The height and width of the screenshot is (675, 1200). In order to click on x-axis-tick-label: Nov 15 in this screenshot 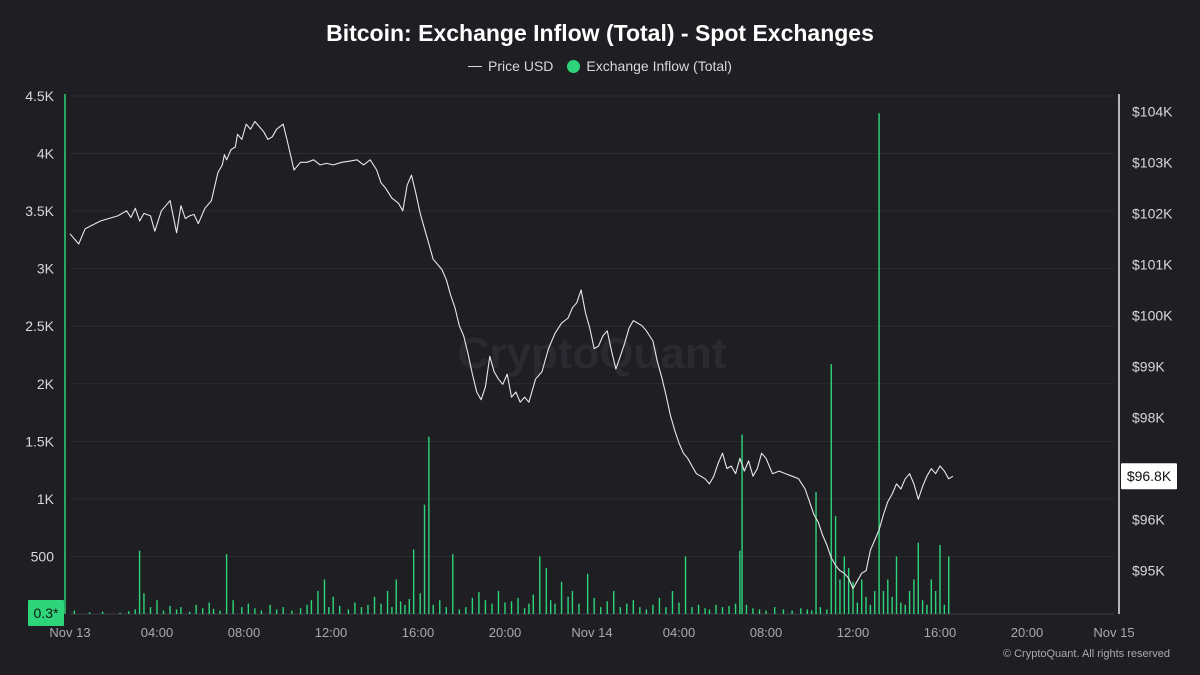, I will do `click(1113, 632)`.